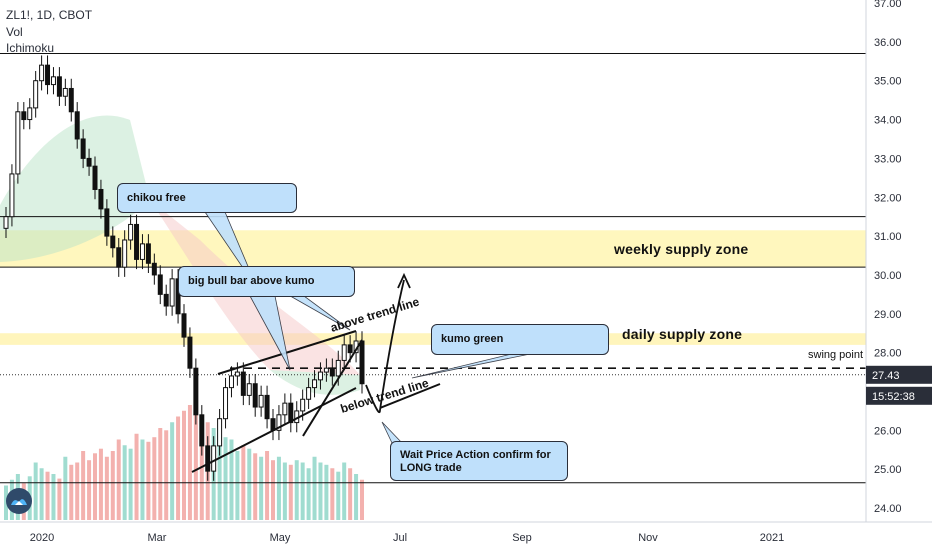  What do you see at coordinates (385, 346) in the screenshot?
I see `projection-arrow-path` at bounding box center [385, 346].